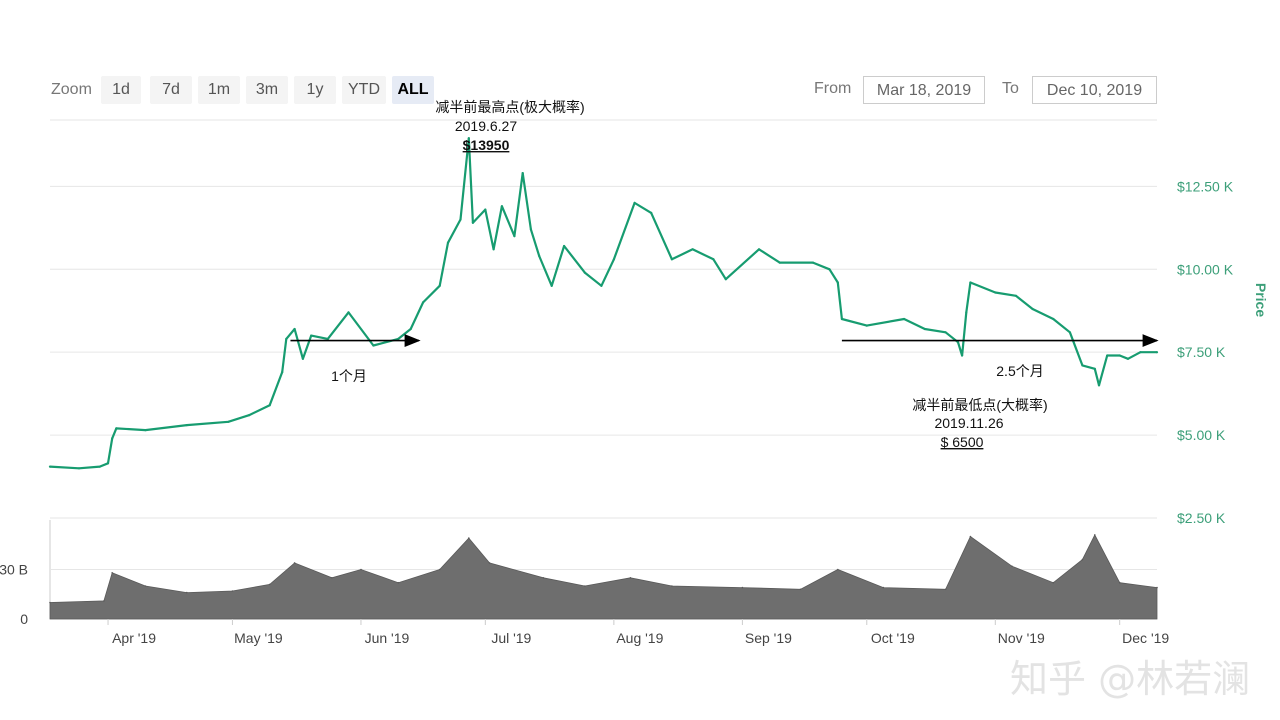 This screenshot has width=1280, height=720. Describe the element at coordinates (1145, 638) in the screenshot. I see `x-tick-label: Dec '19` at that location.